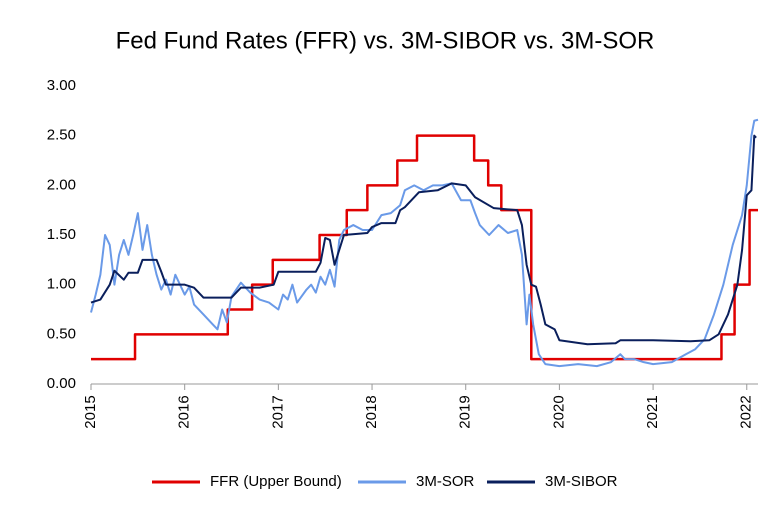  Describe the element at coordinates (61, 135) in the screenshot. I see `y-tick-label: 2.50` at that location.